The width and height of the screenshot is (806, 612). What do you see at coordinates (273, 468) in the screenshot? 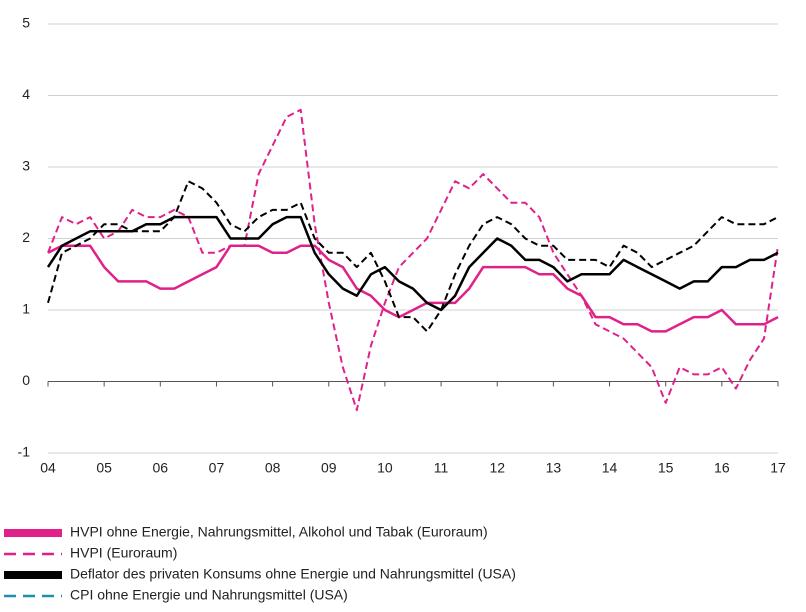
I see `x-tick-label: 08` at bounding box center [273, 468].